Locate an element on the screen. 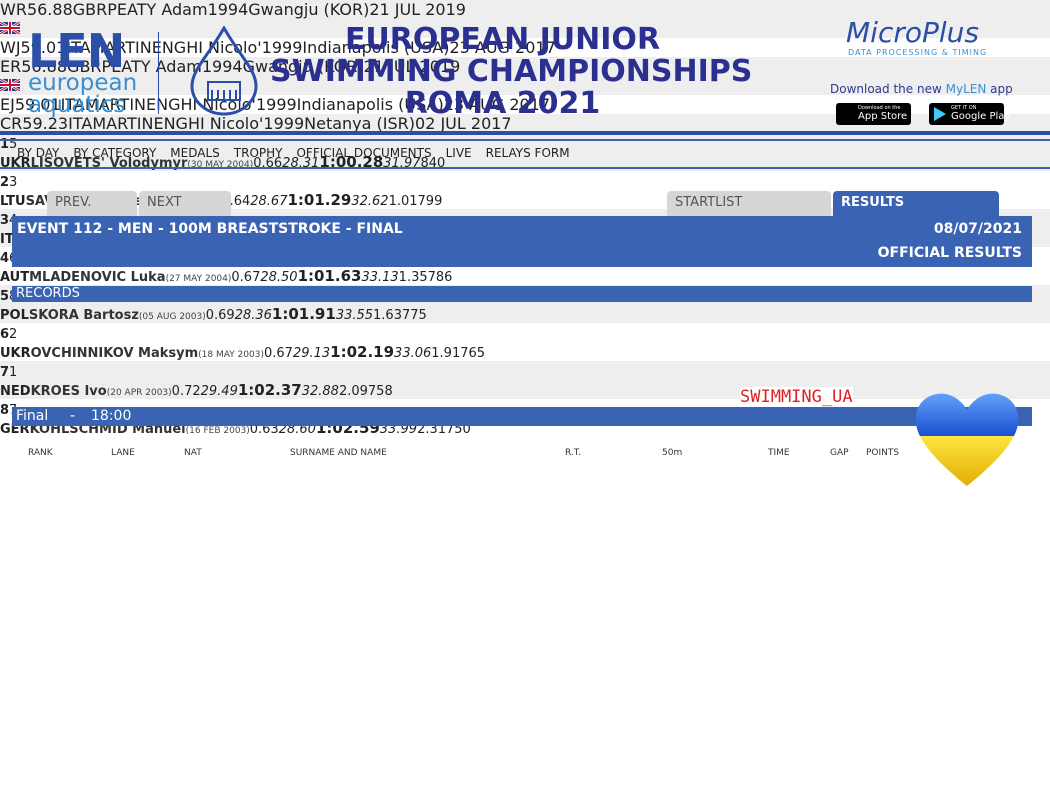 This screenshot has height=795, width=1050. athlete-name: SKORA Bartosz is located at coordinates (83, 315).